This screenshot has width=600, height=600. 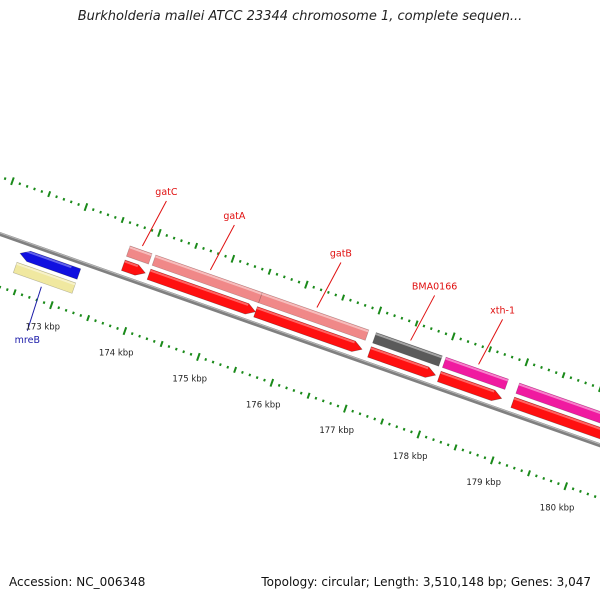 I want to click on BMA0166-feature, so click(x=407, y=349).